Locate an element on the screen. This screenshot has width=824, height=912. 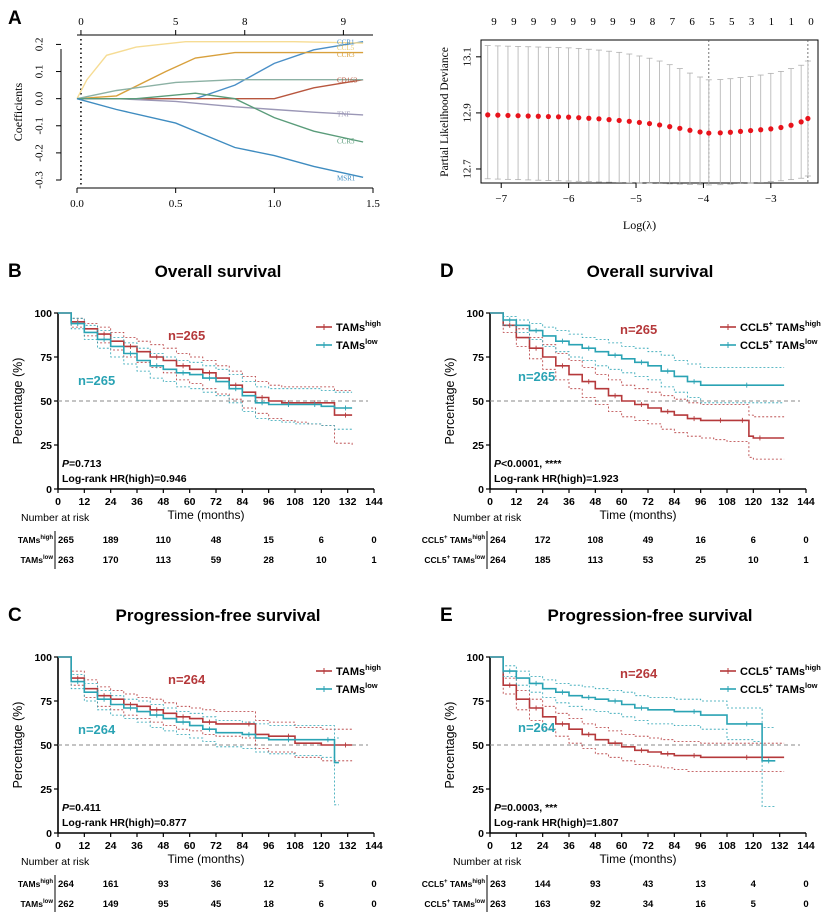
coef-label: CCL5 is located at coordinates (346, 48).